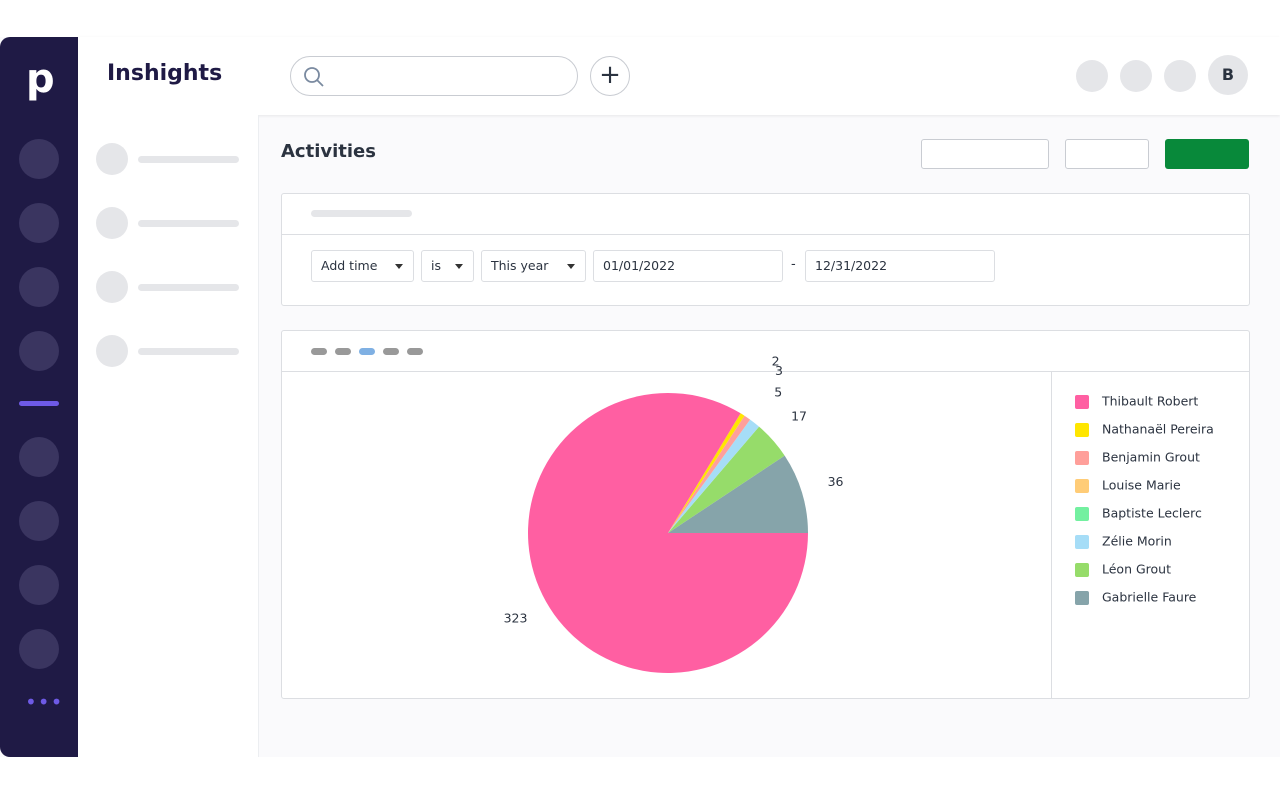 This screenshot has height=800, width=1280. What do you see at coordinates (434, 76) in the screenshot?
I see `search-box` at bounding box center [434, 76].